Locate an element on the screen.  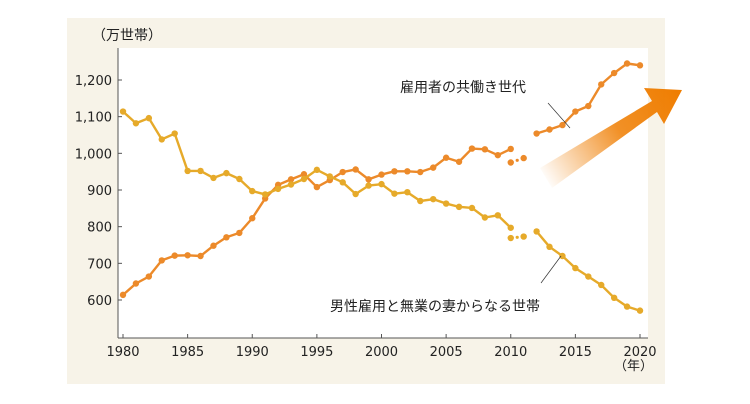
x-tick-label: 1995 is located at coordinates (316, 352).